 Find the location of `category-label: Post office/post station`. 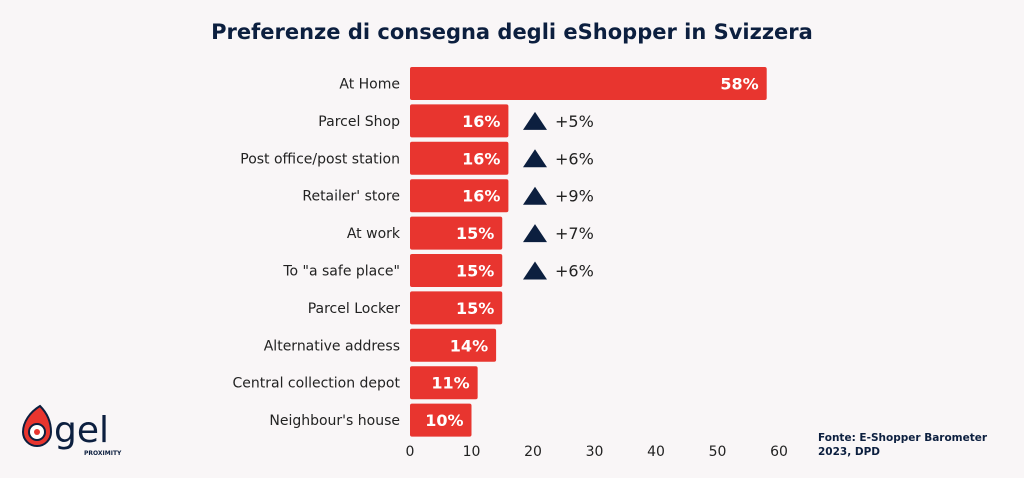

category-label: Post office/post station is located at coordinates (320, 159).